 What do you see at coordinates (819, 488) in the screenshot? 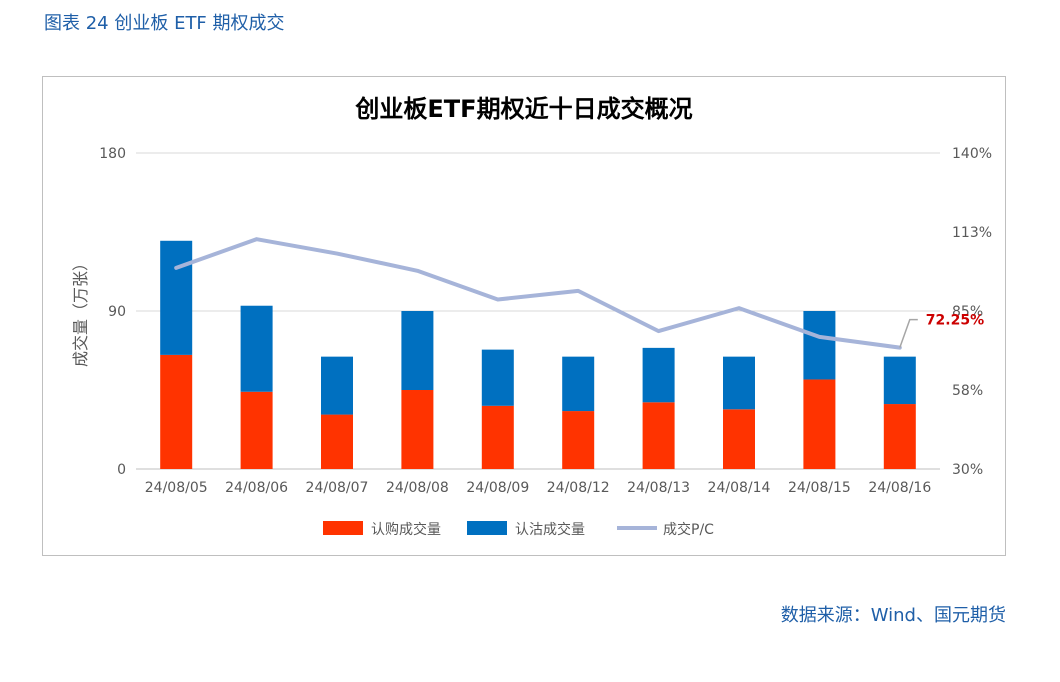
I see `x-tick-label: 24/08/15` at bounding box center [819, 488].